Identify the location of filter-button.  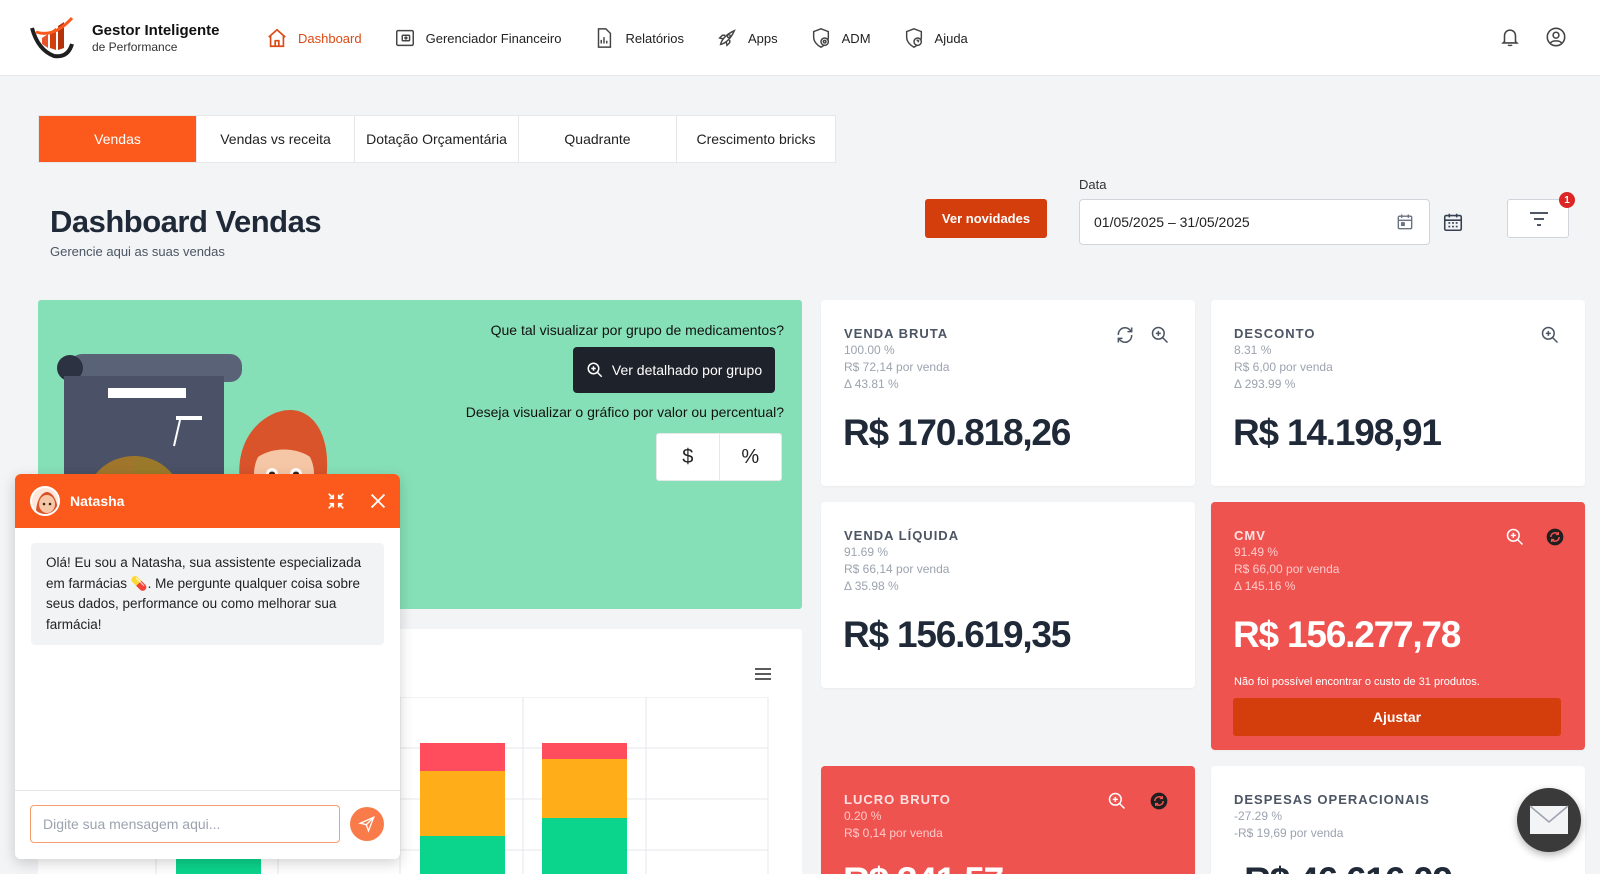
(1538, 218).